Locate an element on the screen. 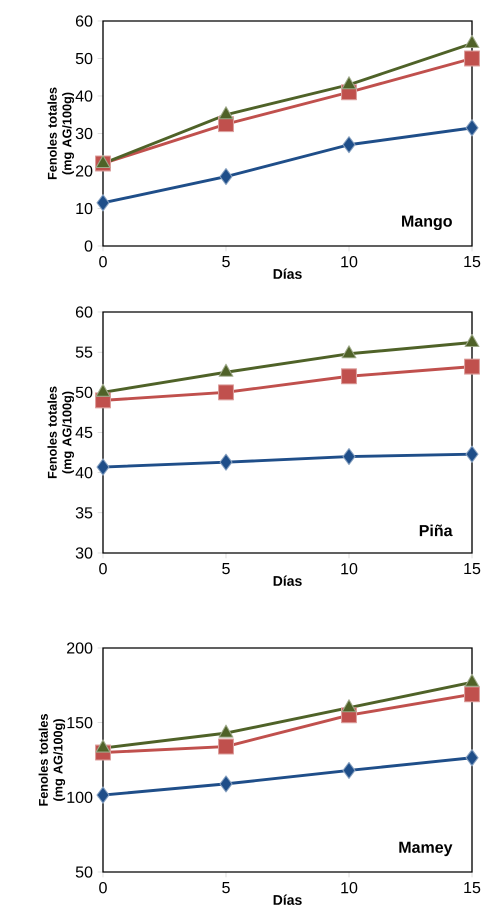  y-tick-label: 45 is located at coordinates (84, 432).